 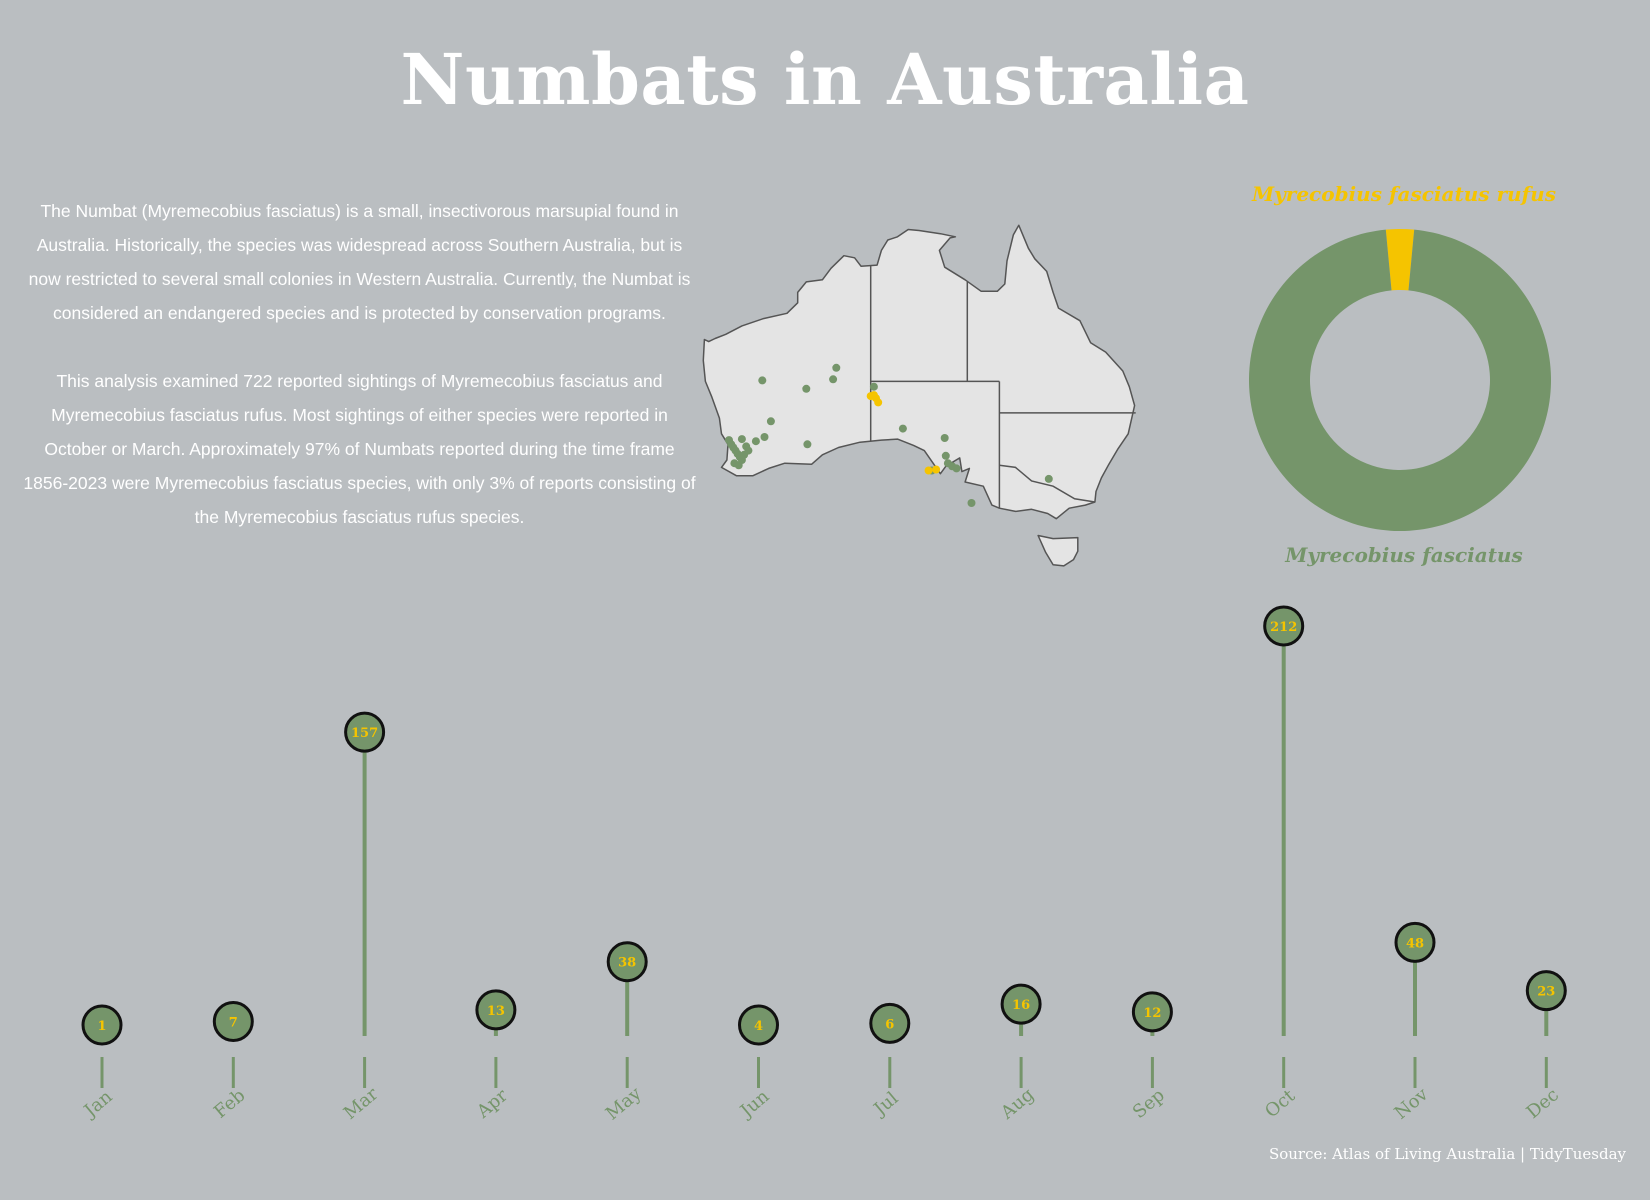 What do you see at coordinates (825, 79) in the screenshot?
I see `page-title: Numbats in Australia` at bounding box center [825, 79].